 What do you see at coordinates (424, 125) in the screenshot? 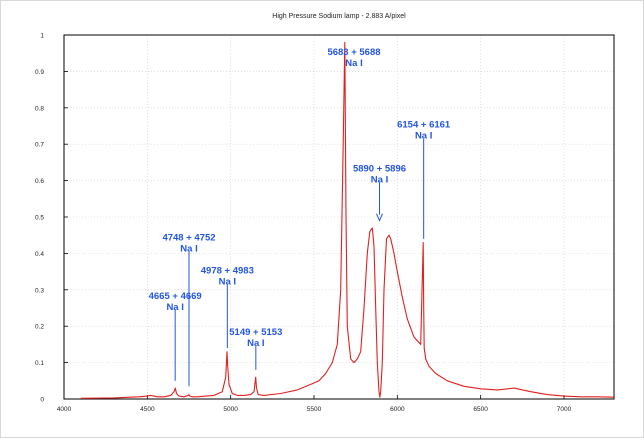
I see `annotation-label: 6154 + 6161` at bounding box center [424, 125].